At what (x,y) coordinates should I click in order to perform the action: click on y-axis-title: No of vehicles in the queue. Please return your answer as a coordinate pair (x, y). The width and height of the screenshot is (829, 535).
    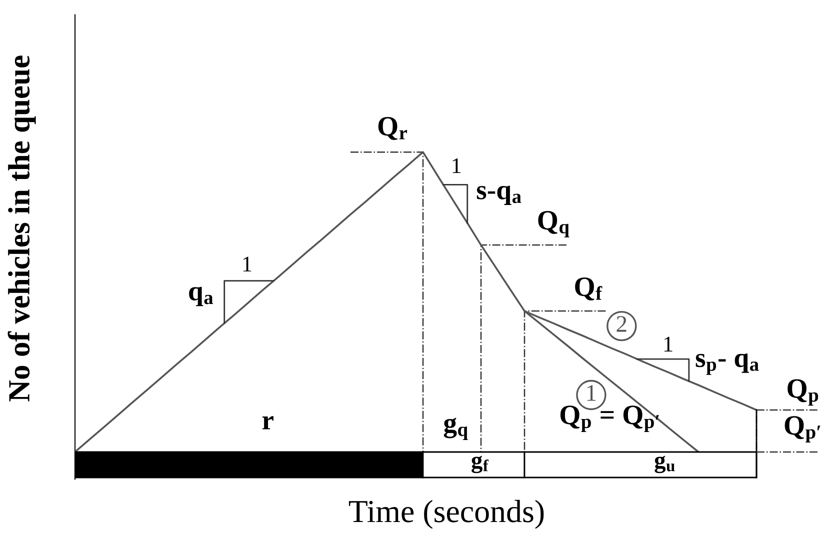
    Looking at the image, I should click on (22, 229).